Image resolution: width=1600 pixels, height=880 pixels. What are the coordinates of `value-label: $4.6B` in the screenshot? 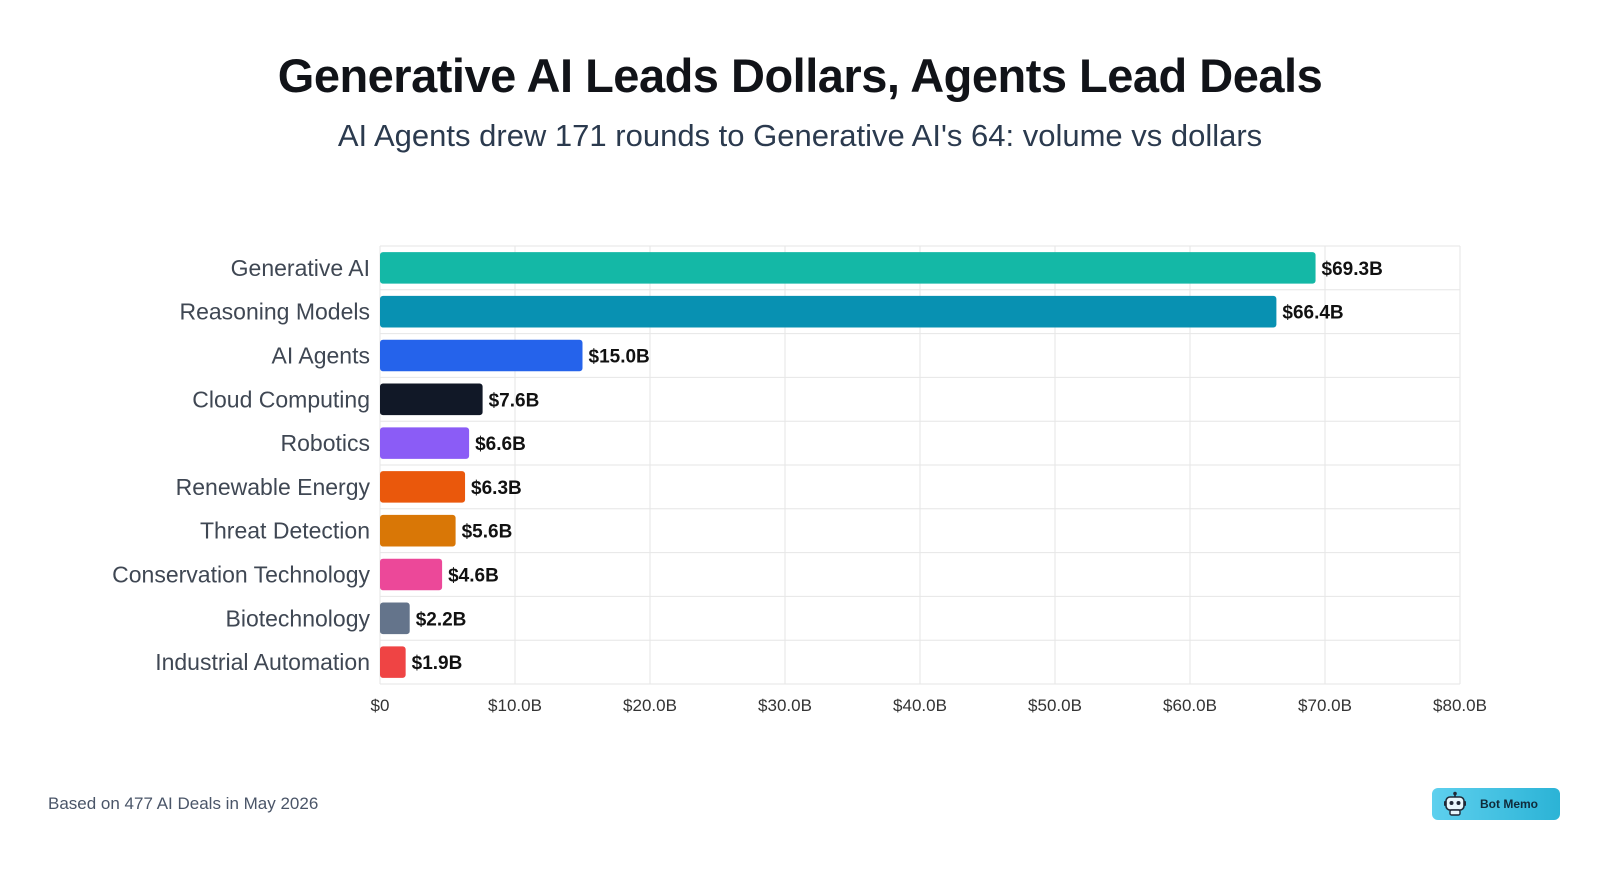 It's located at (473, 576).